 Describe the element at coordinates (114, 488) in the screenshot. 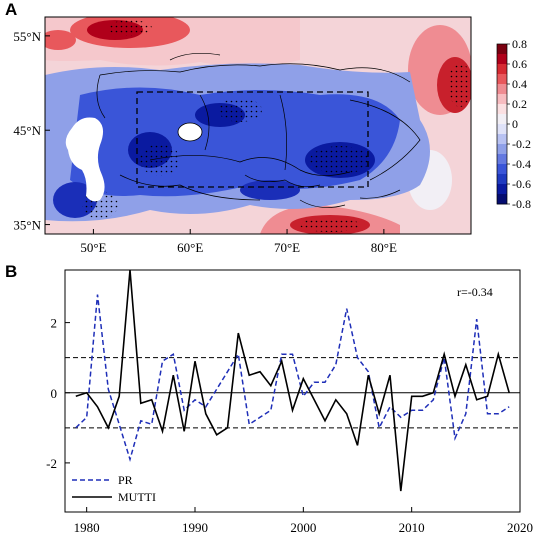

I see `legend: PR MUTTI` at that location.